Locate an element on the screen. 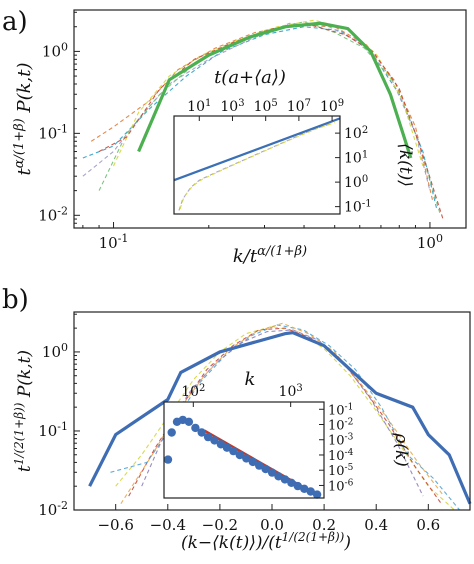 The width and height of the screenshot is (474, 564). x-tick-label: 10⁻¹ is located at coordinates (114, 242).